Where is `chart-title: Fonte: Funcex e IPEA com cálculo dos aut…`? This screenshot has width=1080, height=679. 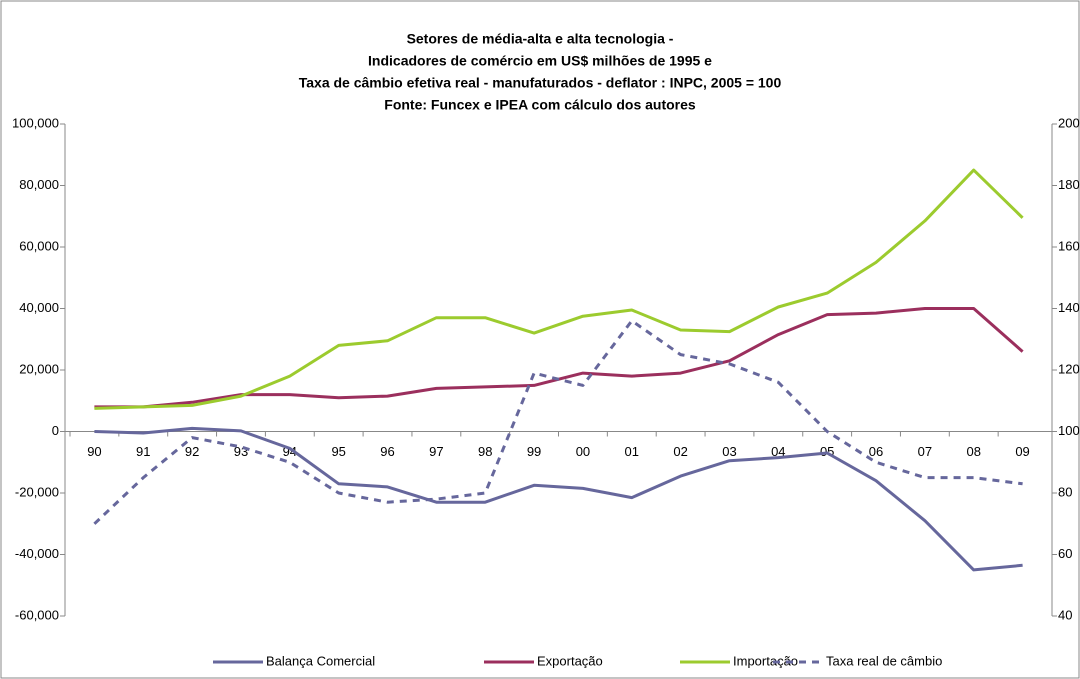 chart-title: Fonte: Funcex e IPEA com cálculo dos aut… is located at coordinates (540, 105).